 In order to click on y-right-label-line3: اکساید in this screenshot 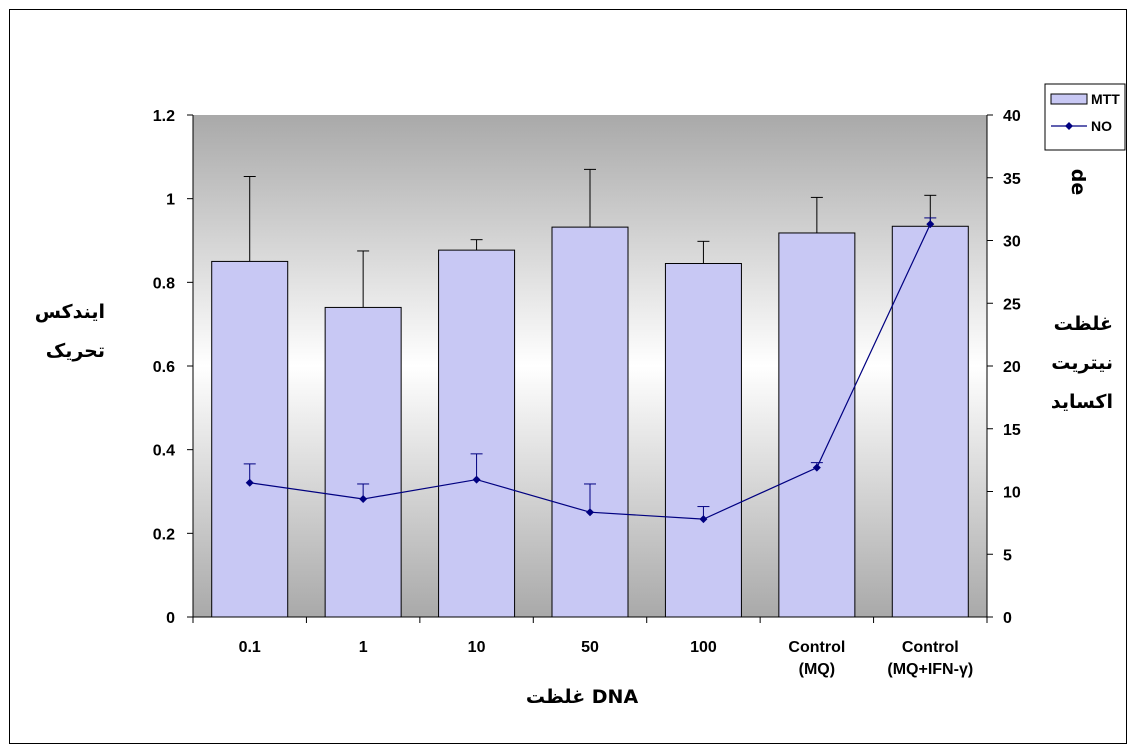, I will do `click(1082, 402)`.